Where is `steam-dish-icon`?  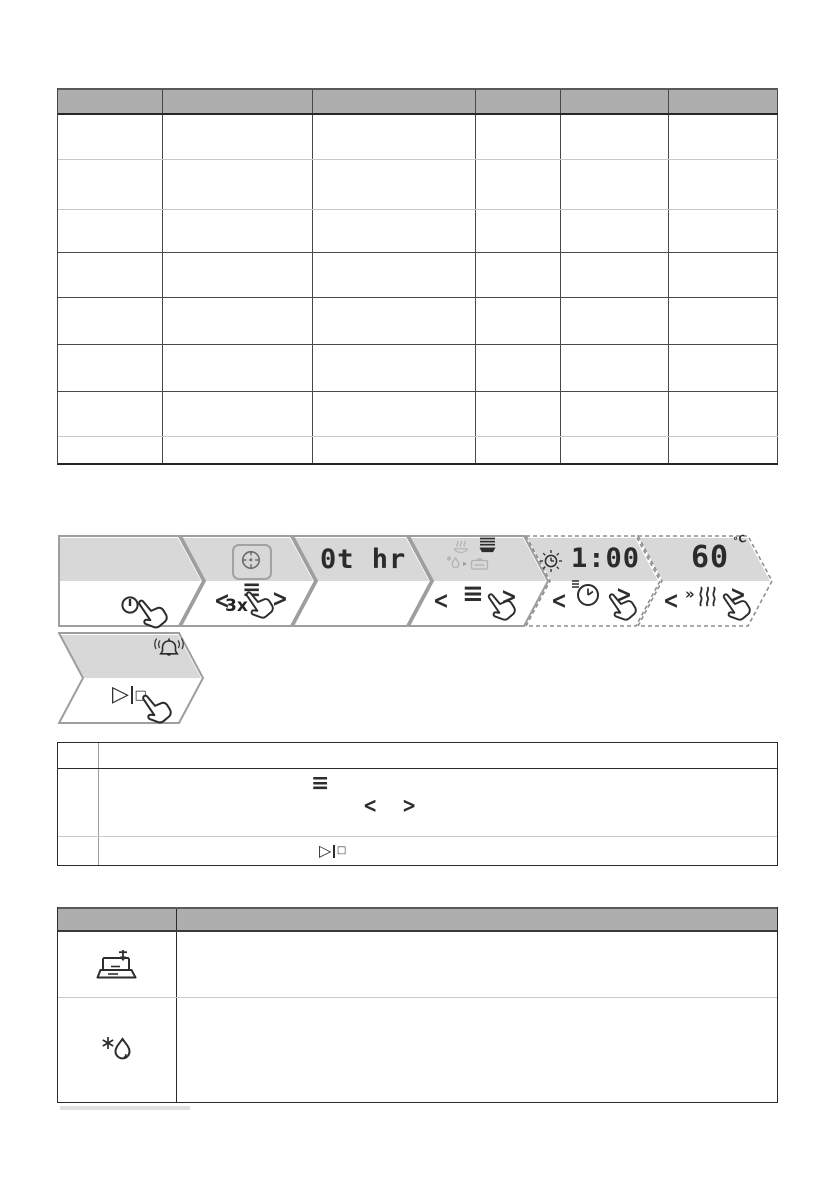
steam-dish-icon is located at coordinates (461, 546).